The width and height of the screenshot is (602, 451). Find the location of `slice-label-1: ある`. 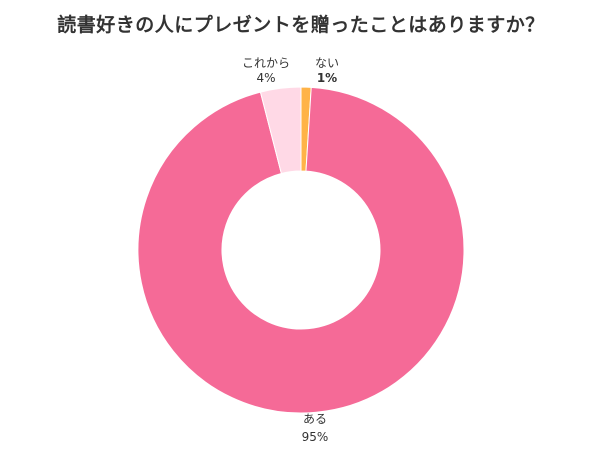

slice-label-1: ある is located at coordinates (315, 419).